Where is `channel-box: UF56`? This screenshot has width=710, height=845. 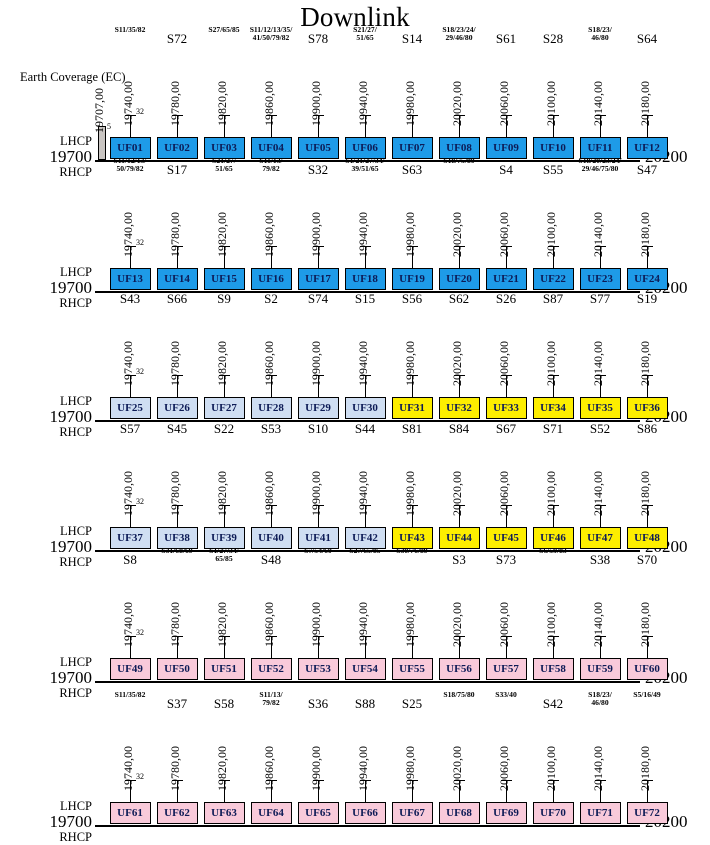 channel-box: UF56 is located at coordinates (459, 669).